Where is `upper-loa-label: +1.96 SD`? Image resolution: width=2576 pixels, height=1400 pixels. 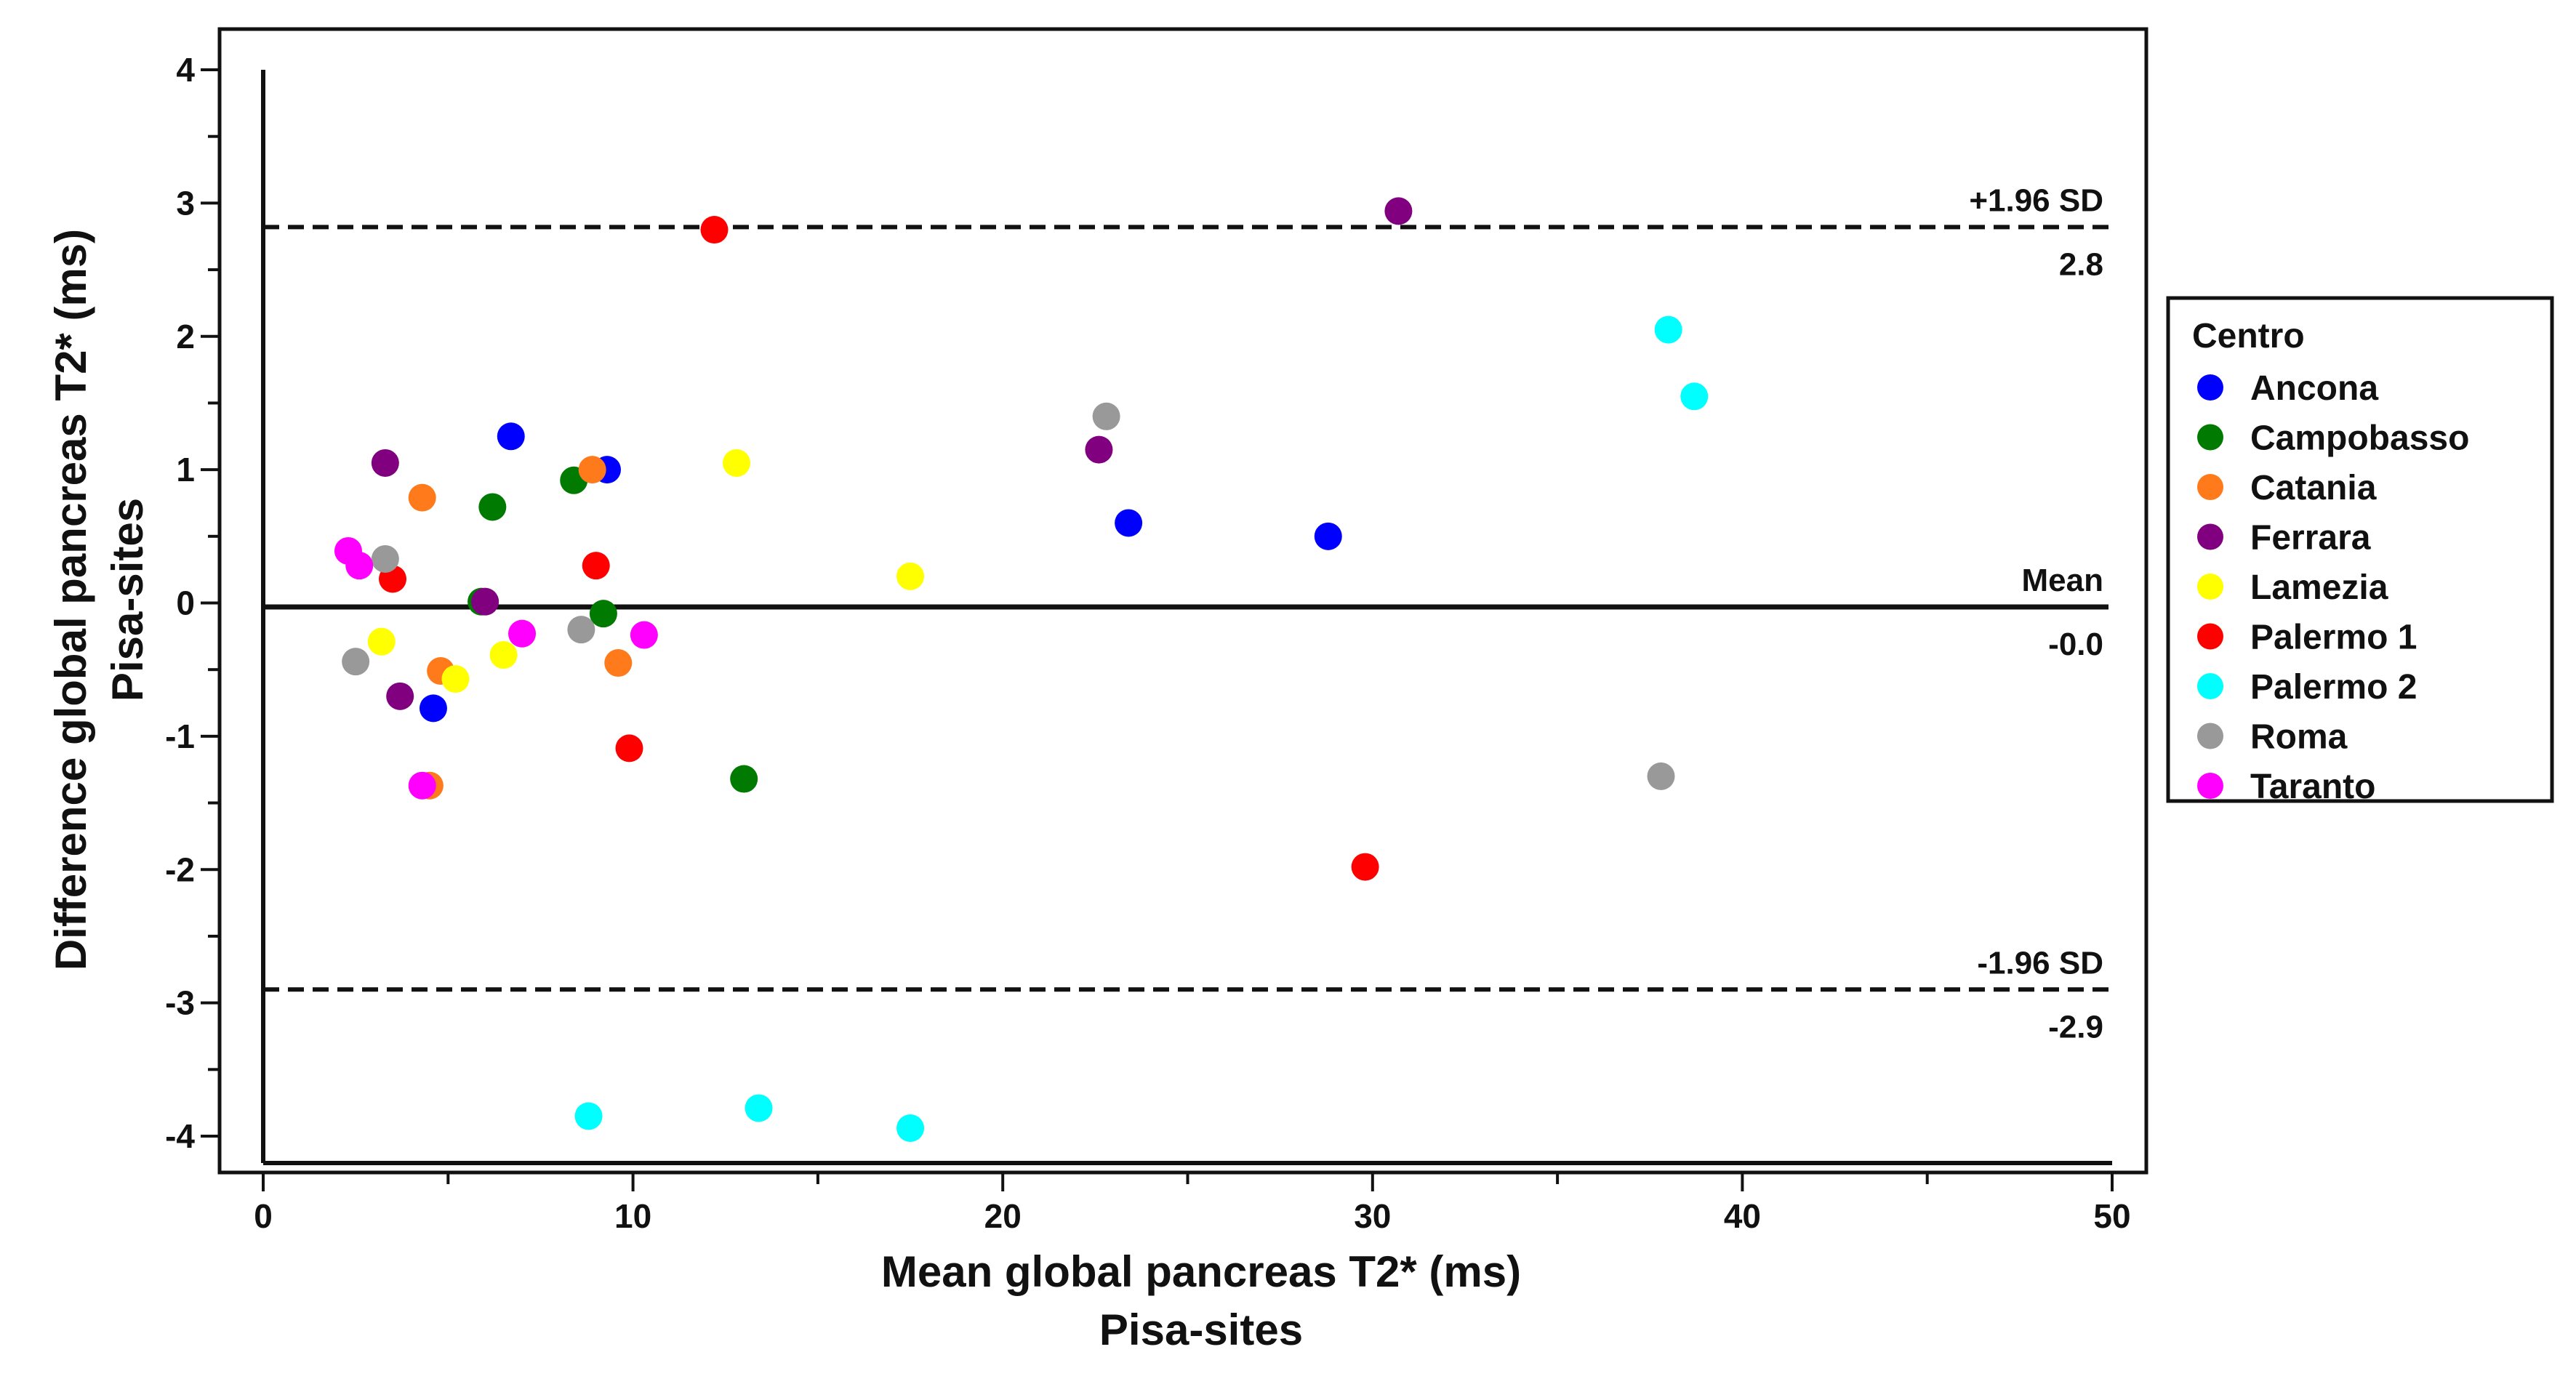 upper-loa-label: +1.96 SD is located at coordinates (2036, 200).